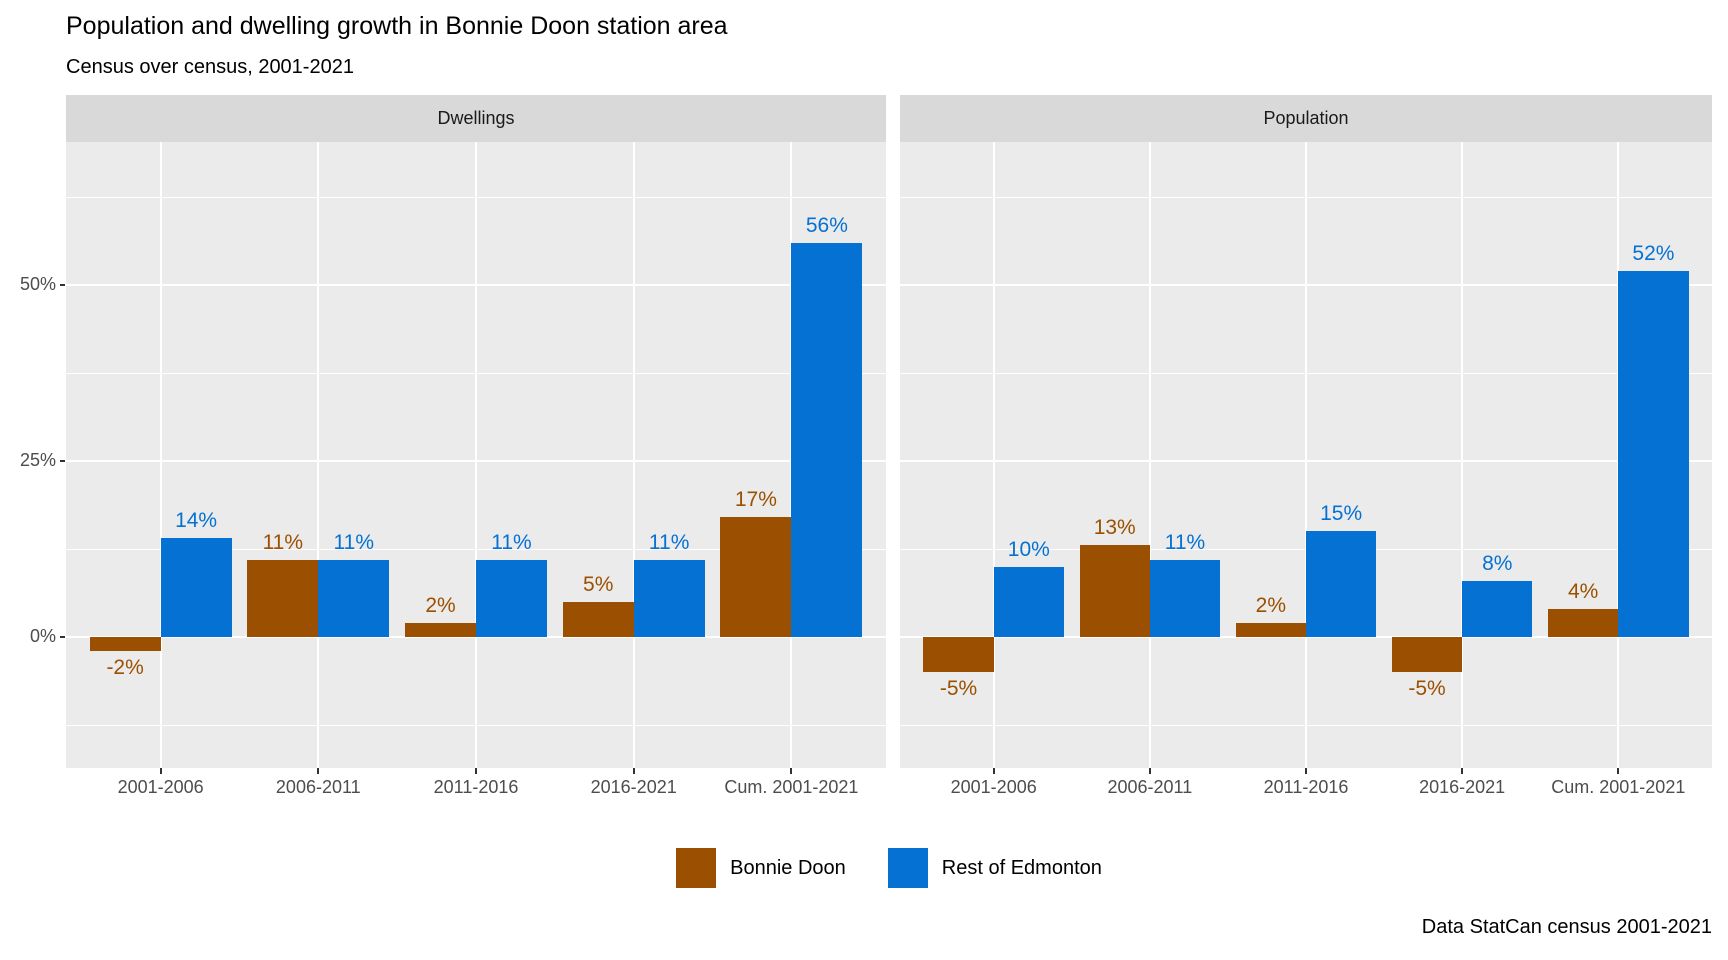 The height and width of the screenshot is (960, 1728). Describe the element at coordinates (42, 636) in the screenshot. I see `y-tick-label: 0%` at that location.